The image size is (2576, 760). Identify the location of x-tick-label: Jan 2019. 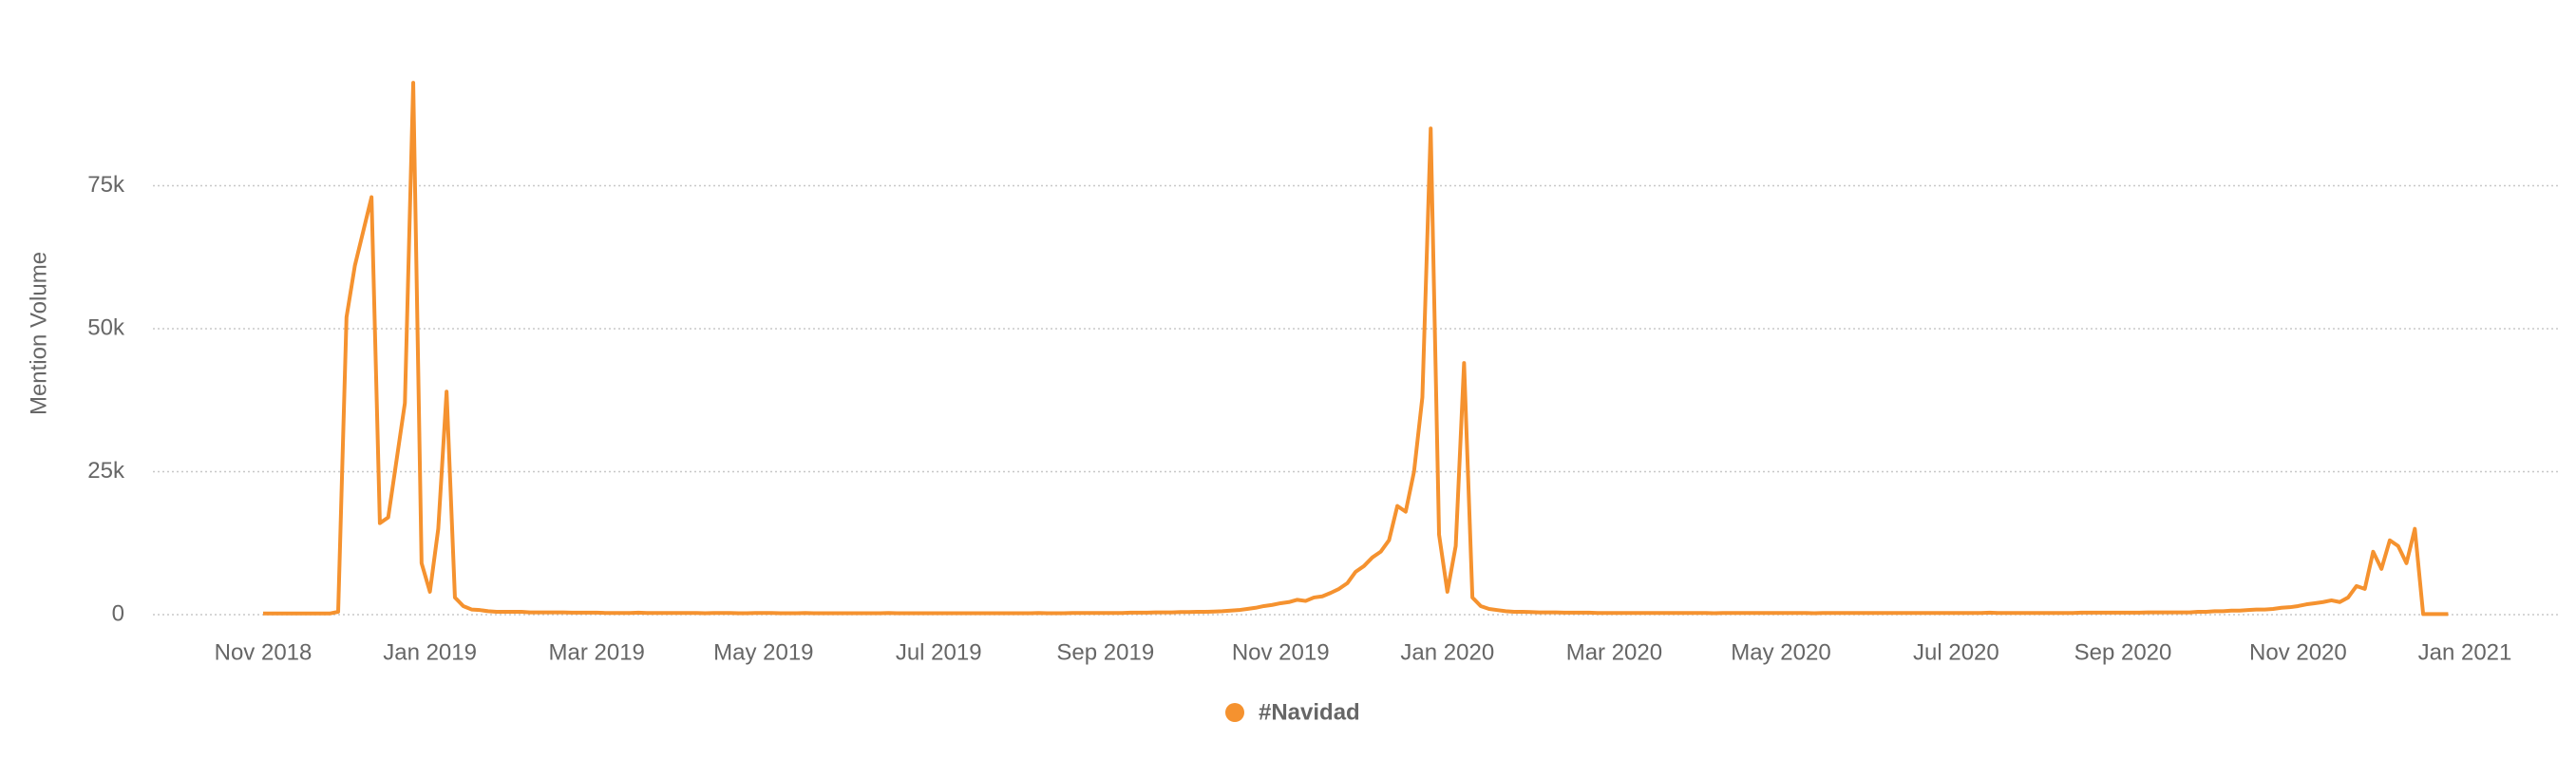
(430, 652).